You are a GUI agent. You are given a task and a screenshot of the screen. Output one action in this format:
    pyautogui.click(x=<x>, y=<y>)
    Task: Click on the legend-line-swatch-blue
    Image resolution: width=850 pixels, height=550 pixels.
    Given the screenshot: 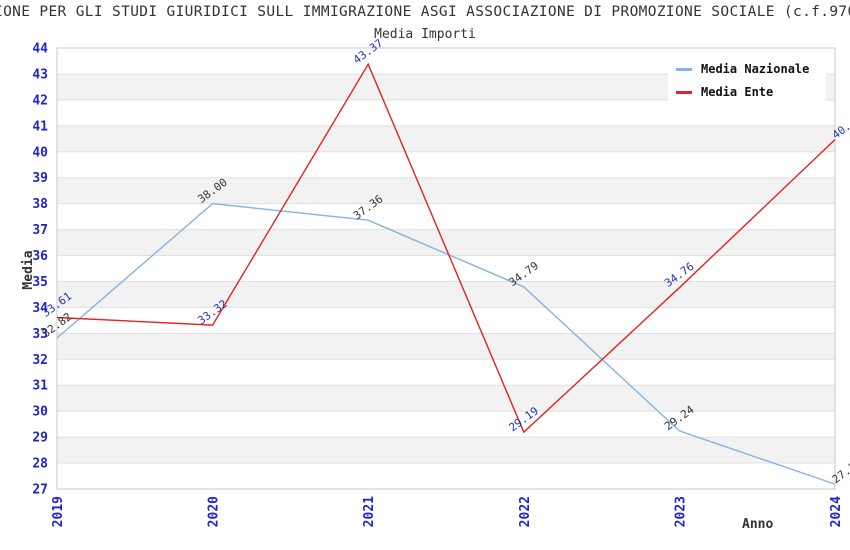 What is the action you would take?
    pyautogui.click(x=684, y=69)
    